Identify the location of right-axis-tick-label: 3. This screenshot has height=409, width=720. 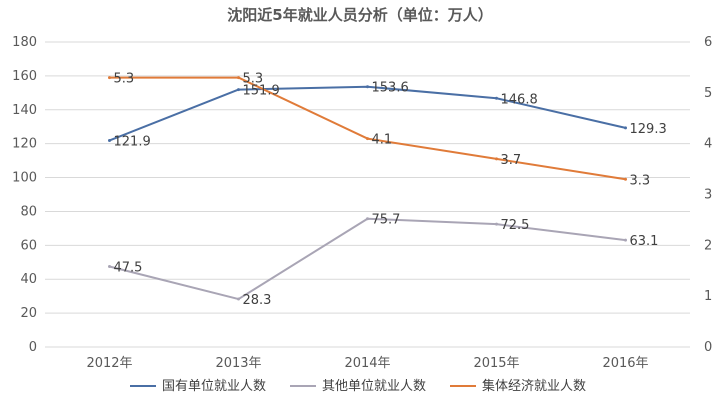
(708, 195).